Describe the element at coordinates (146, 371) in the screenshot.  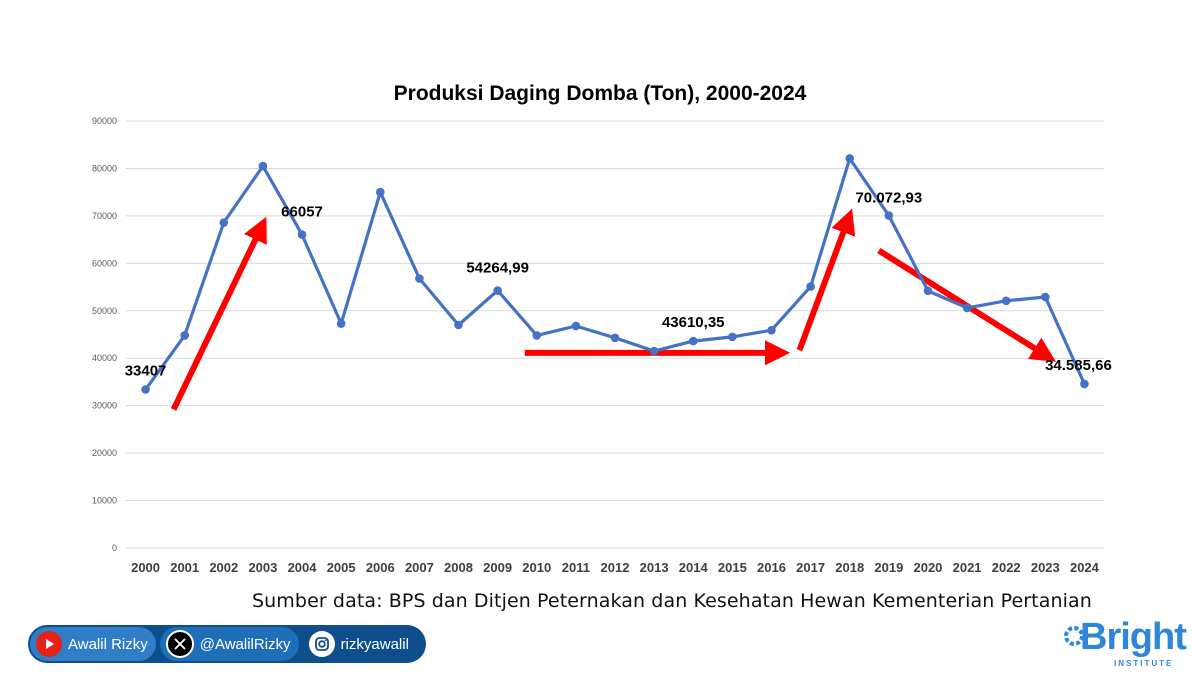
I see `data-label: 33407` at that location.